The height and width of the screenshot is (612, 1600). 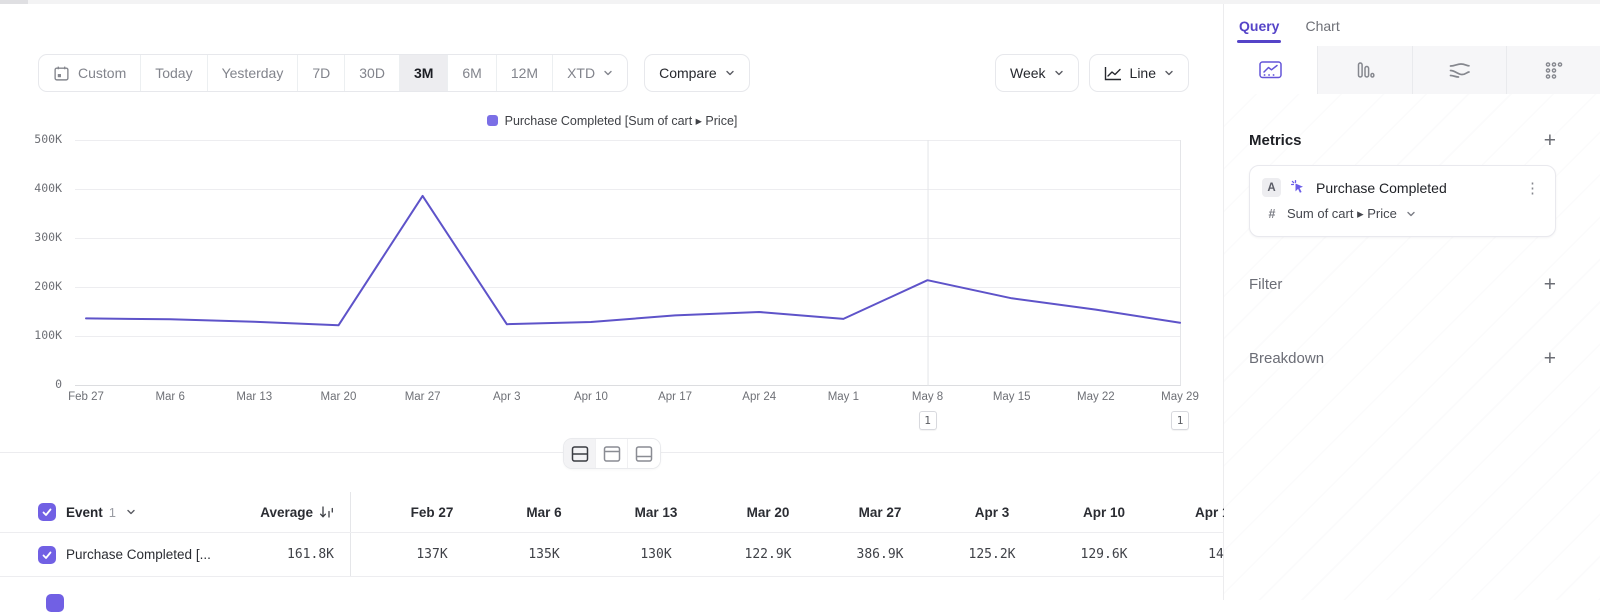 I want to click on range-option-label: Custom, so click(x=102, y=73).